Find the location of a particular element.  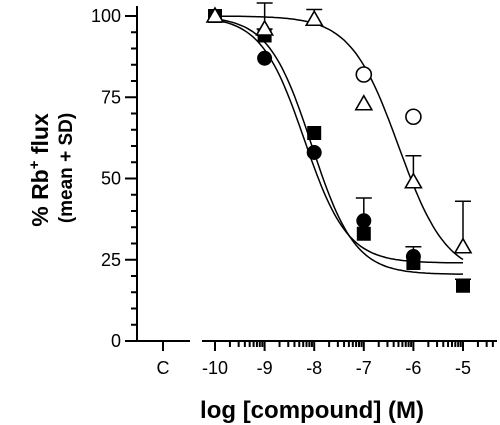

x-axis-title: log [compound] (M) is located at coordinates (312, 410).